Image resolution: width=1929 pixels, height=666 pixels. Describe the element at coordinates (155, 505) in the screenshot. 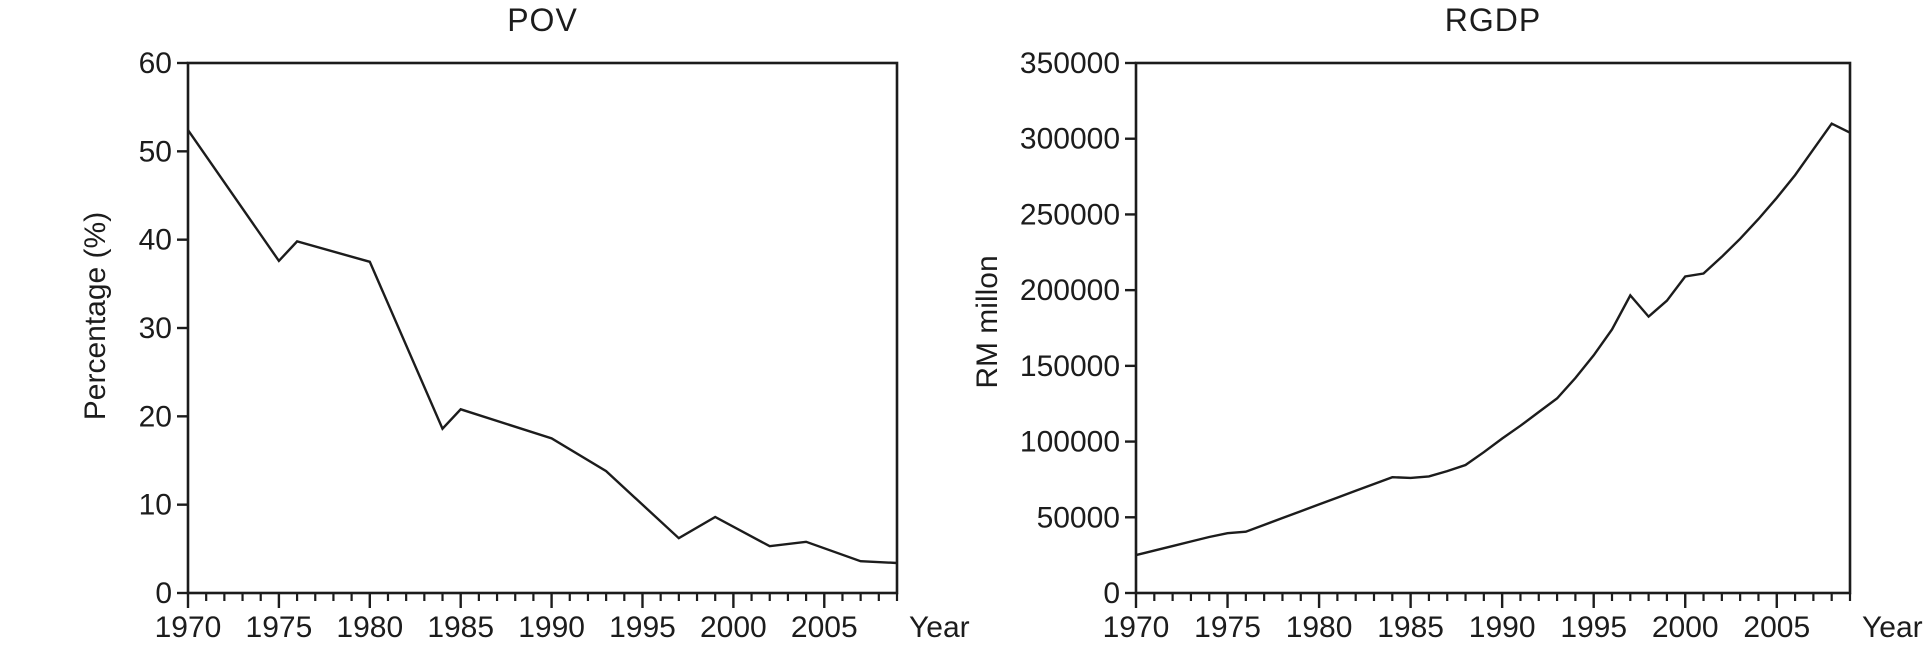

I see `pov-y-tick-label: 10` at that location.